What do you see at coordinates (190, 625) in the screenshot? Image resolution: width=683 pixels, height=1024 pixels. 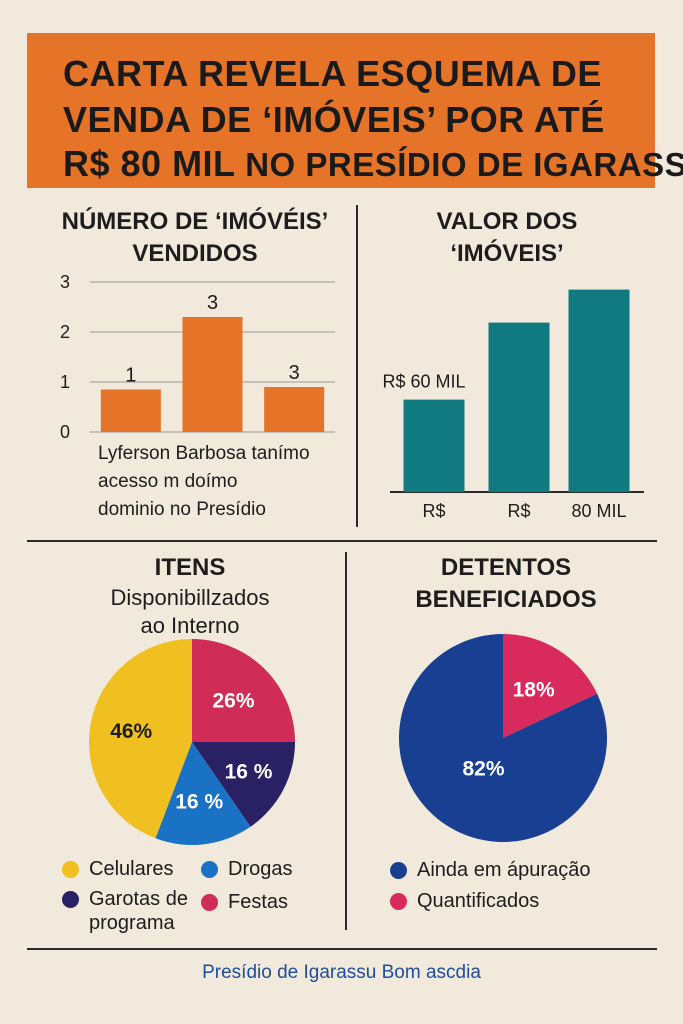 I see `panel3-subtitle-line2: ao Interno` at bounding box center [190, 625].